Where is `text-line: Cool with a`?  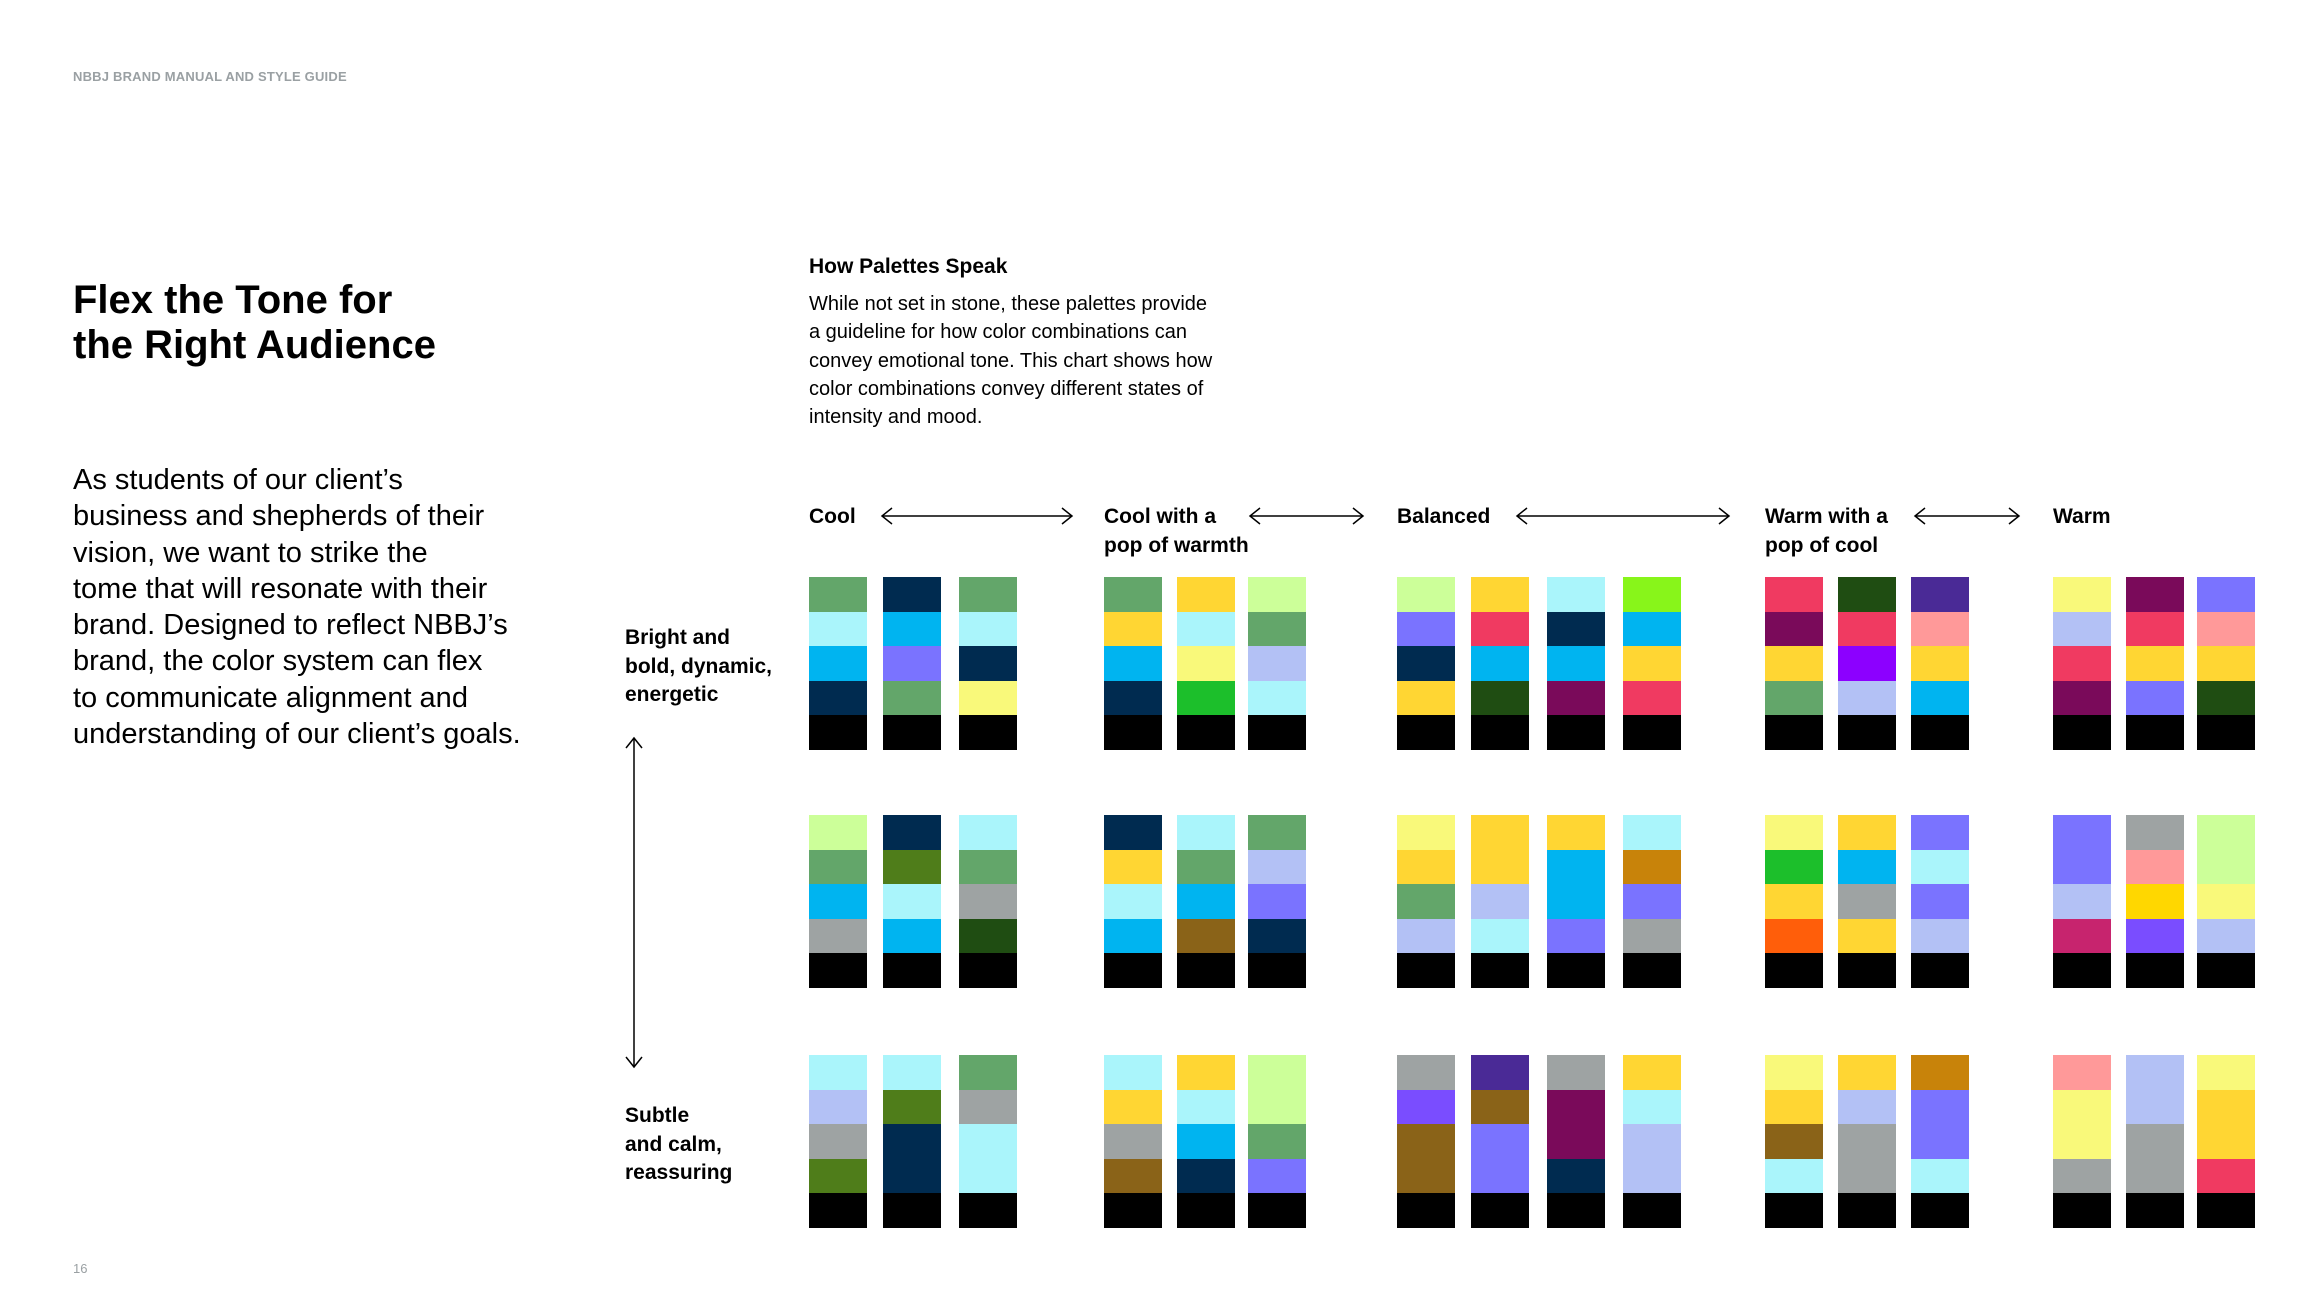 text-line: Cool with a is located at coordinates (1160, 516).